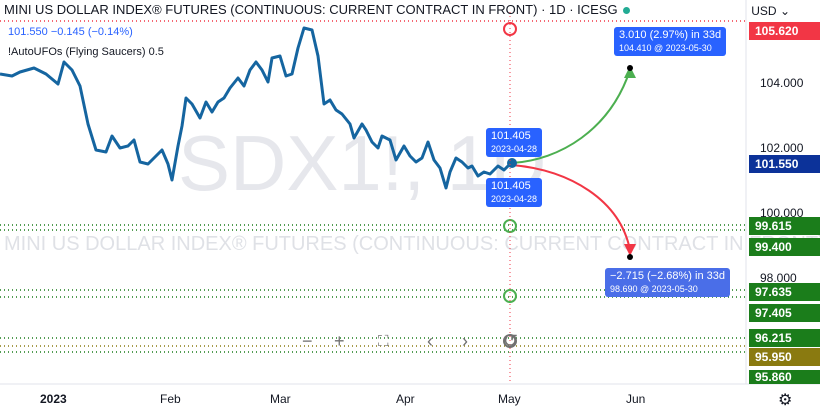  I want to click on upside-projection-arrow, so click(571, 116).